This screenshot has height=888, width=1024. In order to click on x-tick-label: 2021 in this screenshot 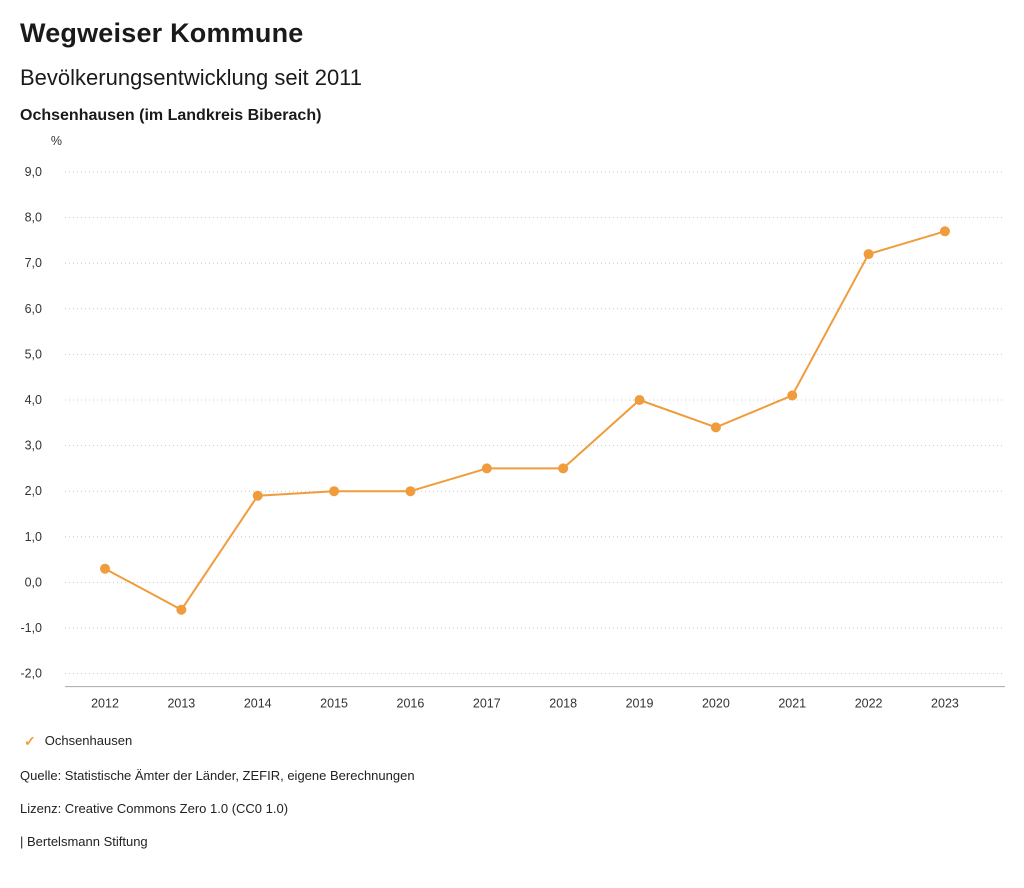, I will do `click(792, 704)`.